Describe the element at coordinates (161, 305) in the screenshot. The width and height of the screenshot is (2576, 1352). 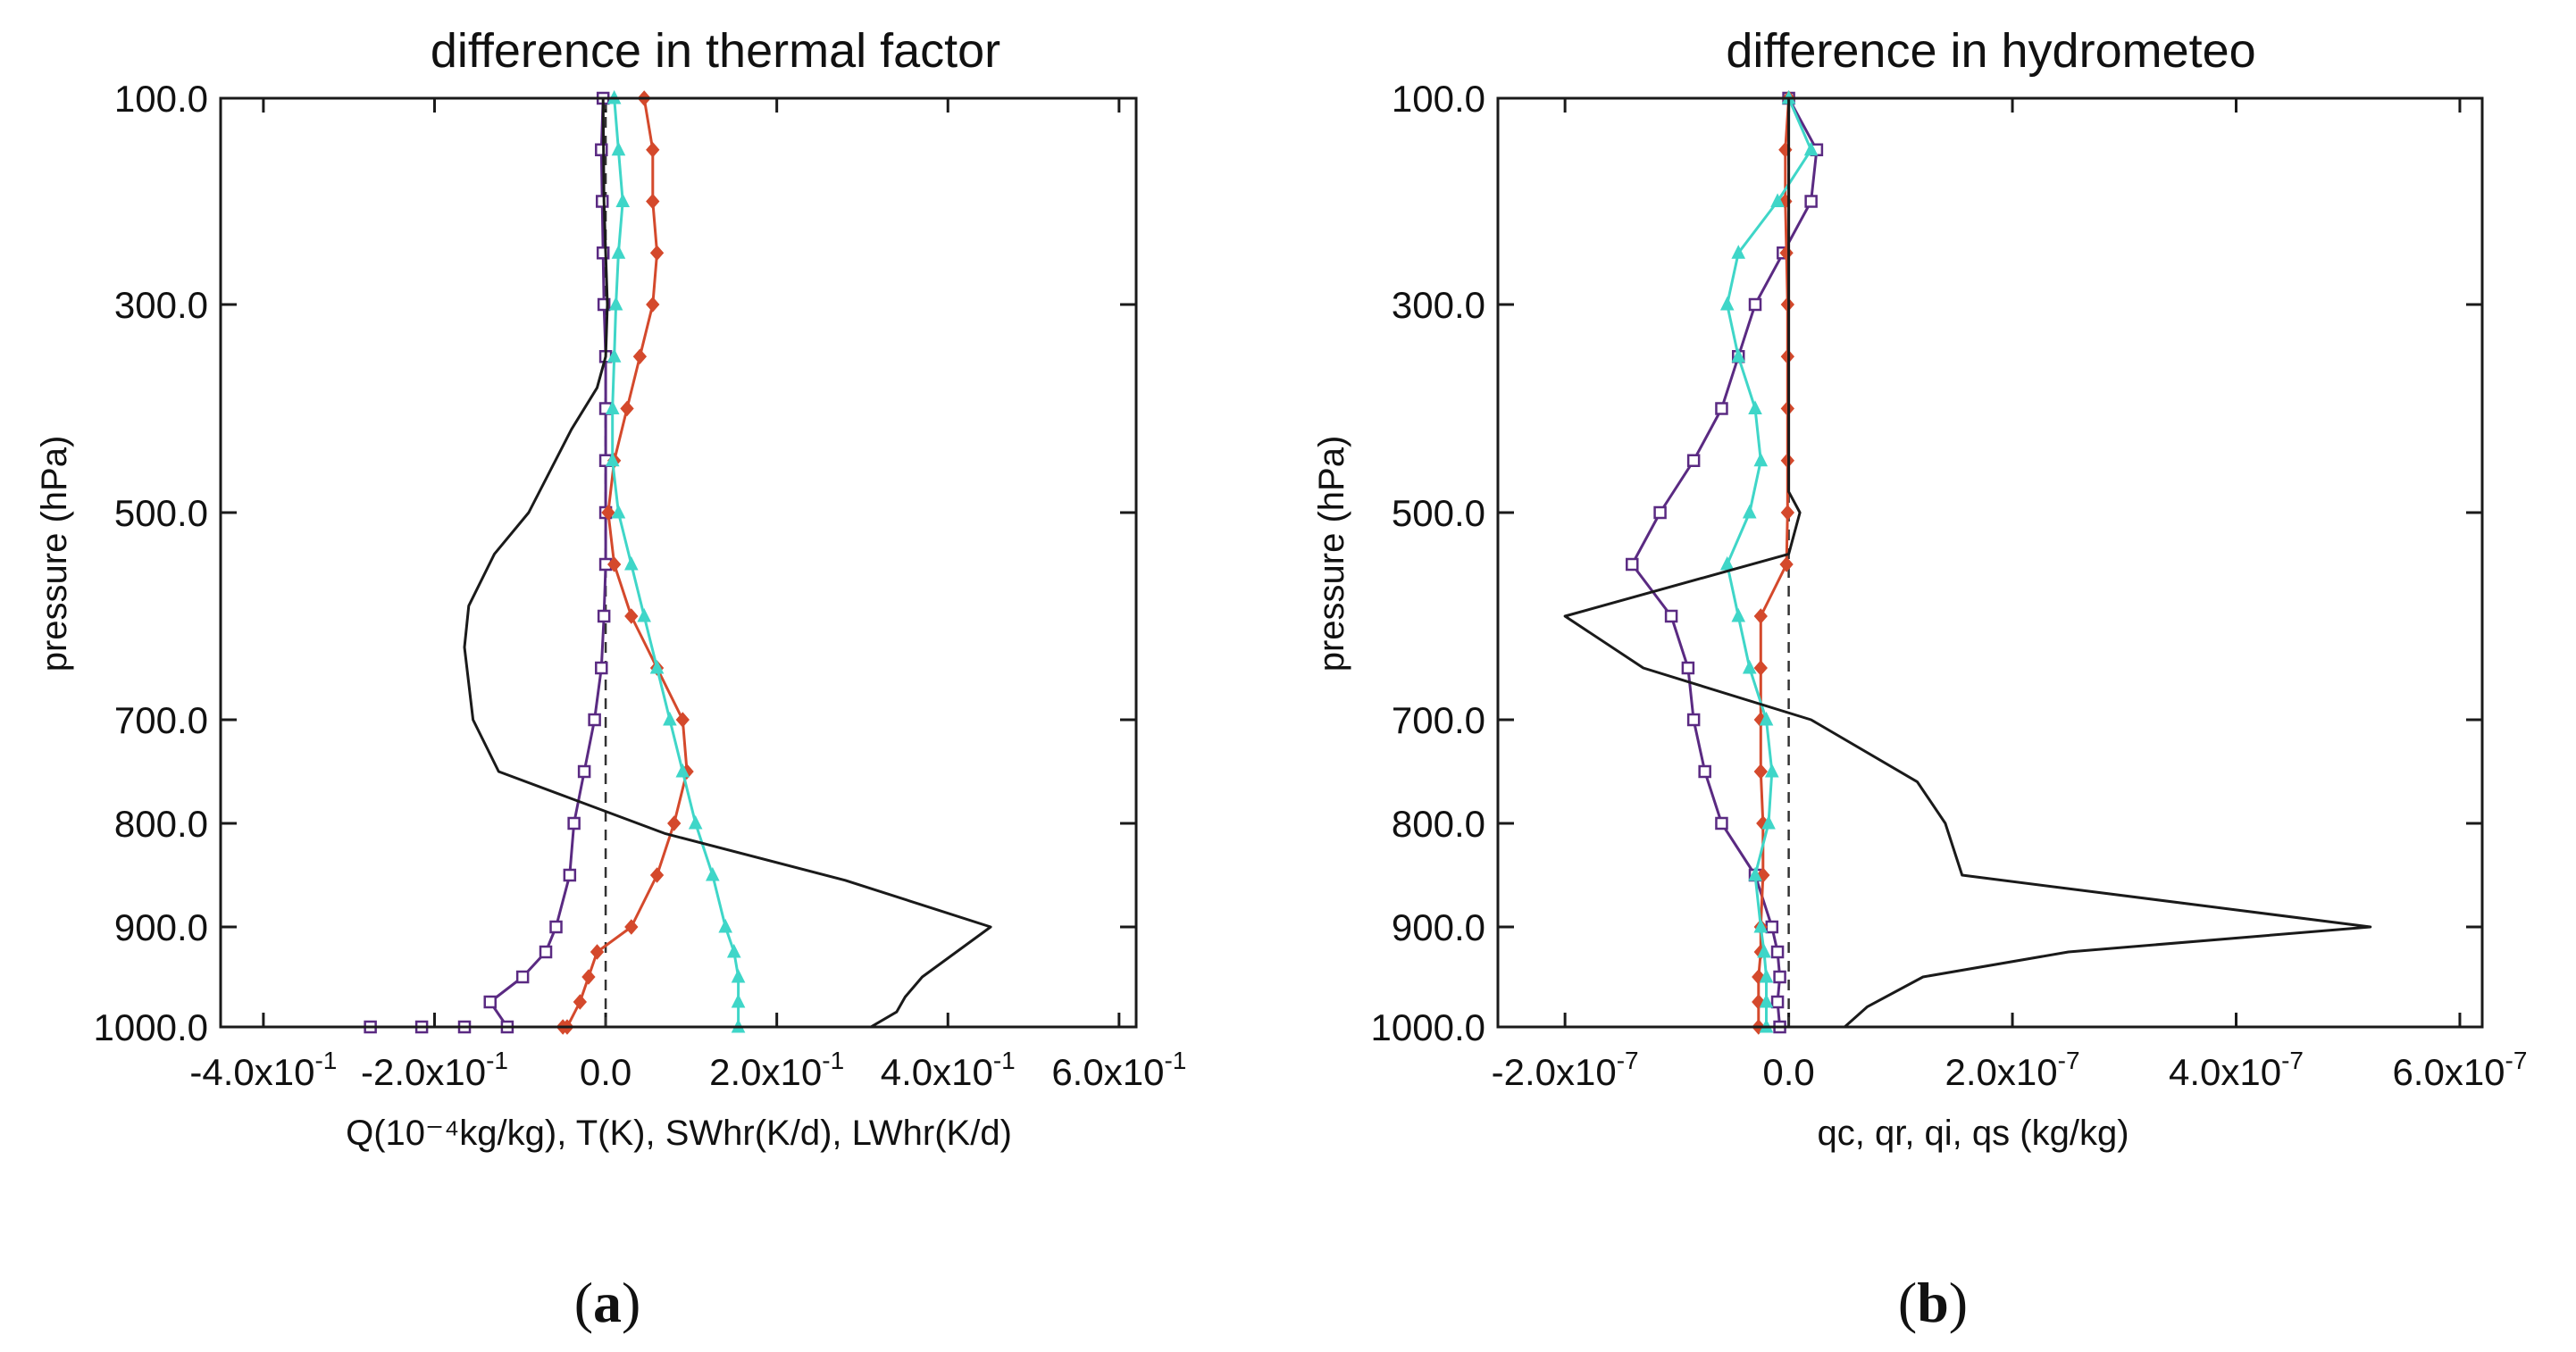
I see `y-tick-label: 300.0` at that location.